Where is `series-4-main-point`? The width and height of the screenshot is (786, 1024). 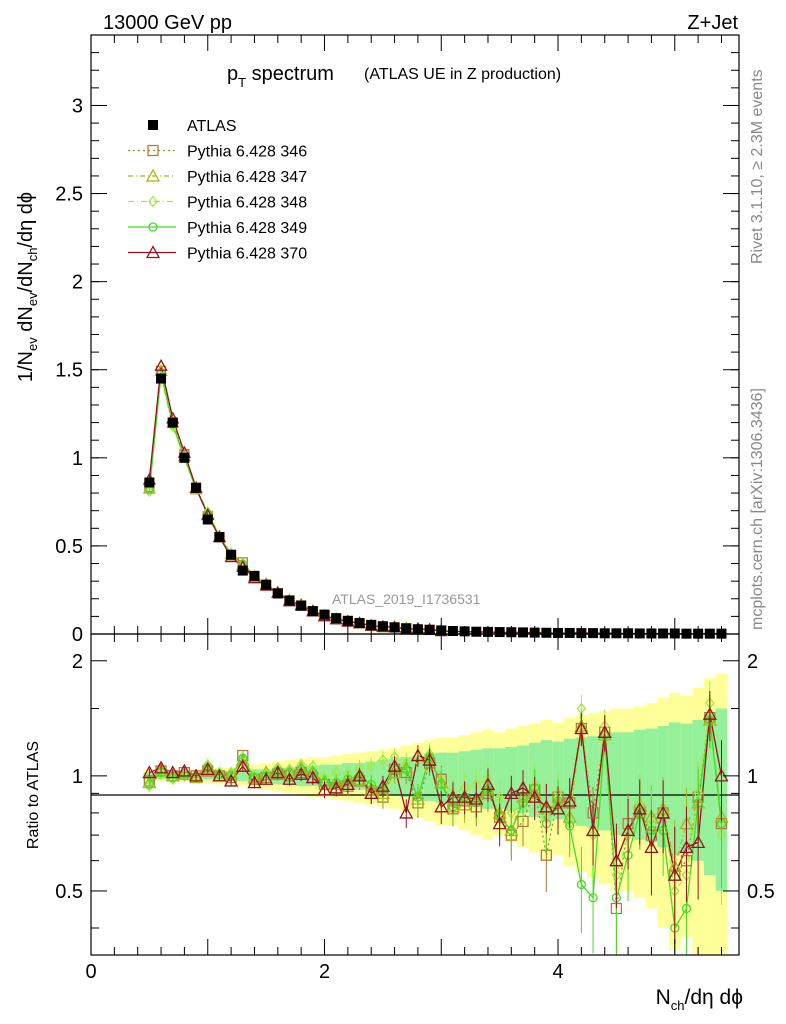 series-4-main-point is located at coordinates (161, 364).